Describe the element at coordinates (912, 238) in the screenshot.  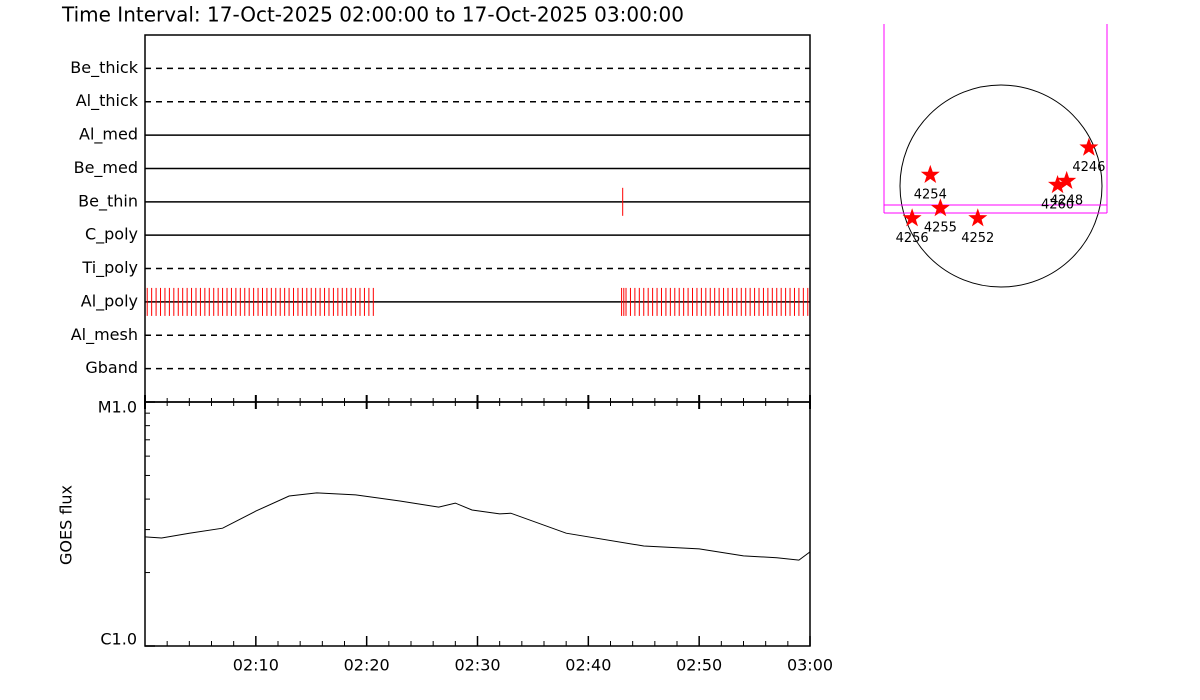
I see `region-label: 4256` at that location.